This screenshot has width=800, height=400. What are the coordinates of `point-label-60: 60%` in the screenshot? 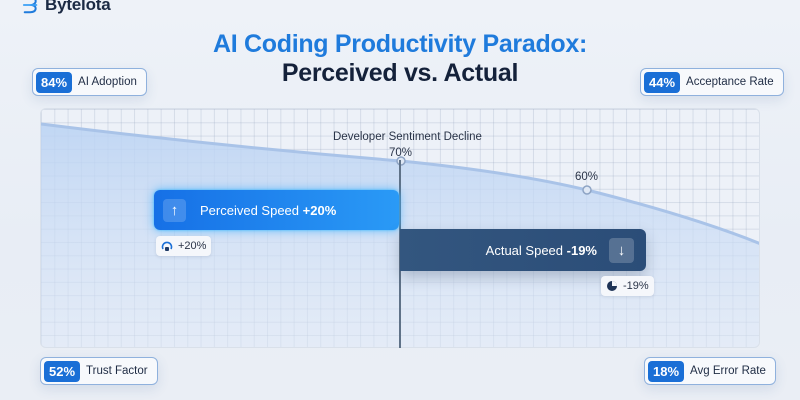 It's located at (587, 177).